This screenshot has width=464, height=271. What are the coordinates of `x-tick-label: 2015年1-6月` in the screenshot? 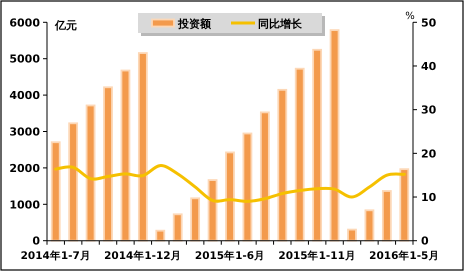 It's located at (230, 255).